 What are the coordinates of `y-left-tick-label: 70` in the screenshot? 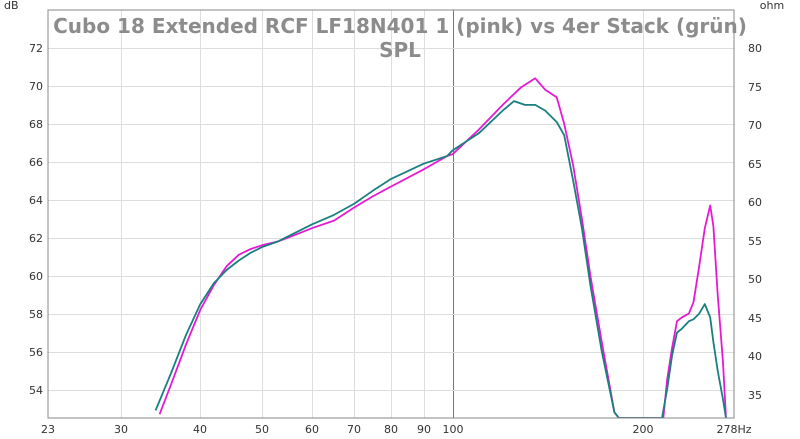 It's located at (36, 86).